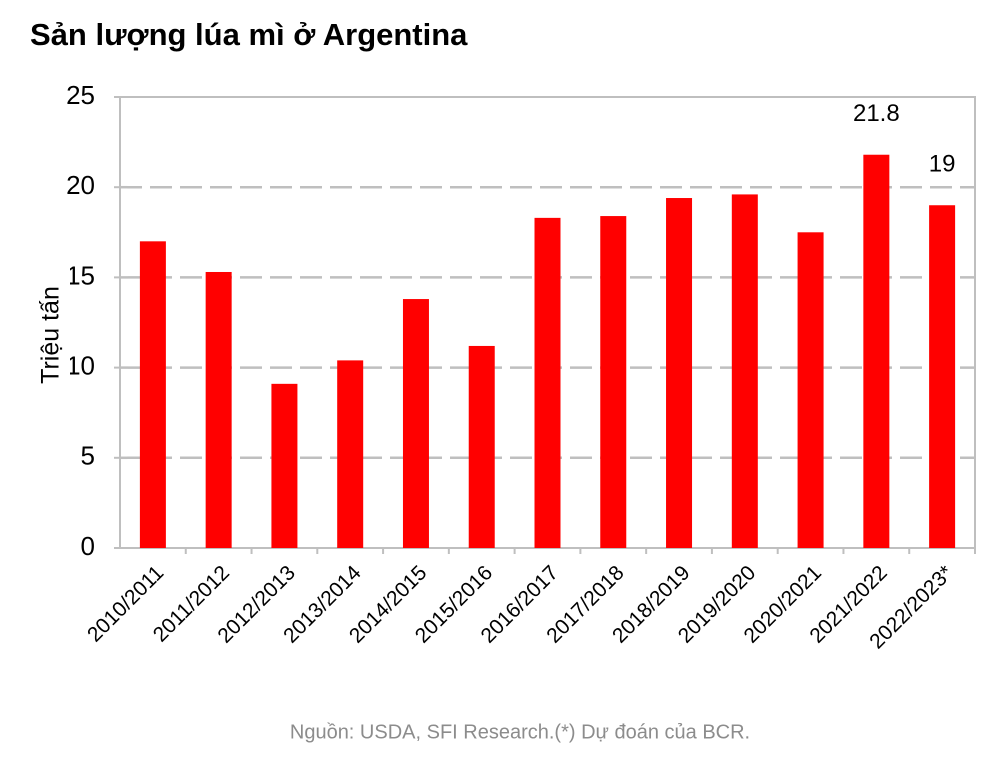 The image size is (1000, 762). I want to click on value-label: 21.8, so click(876, 113).